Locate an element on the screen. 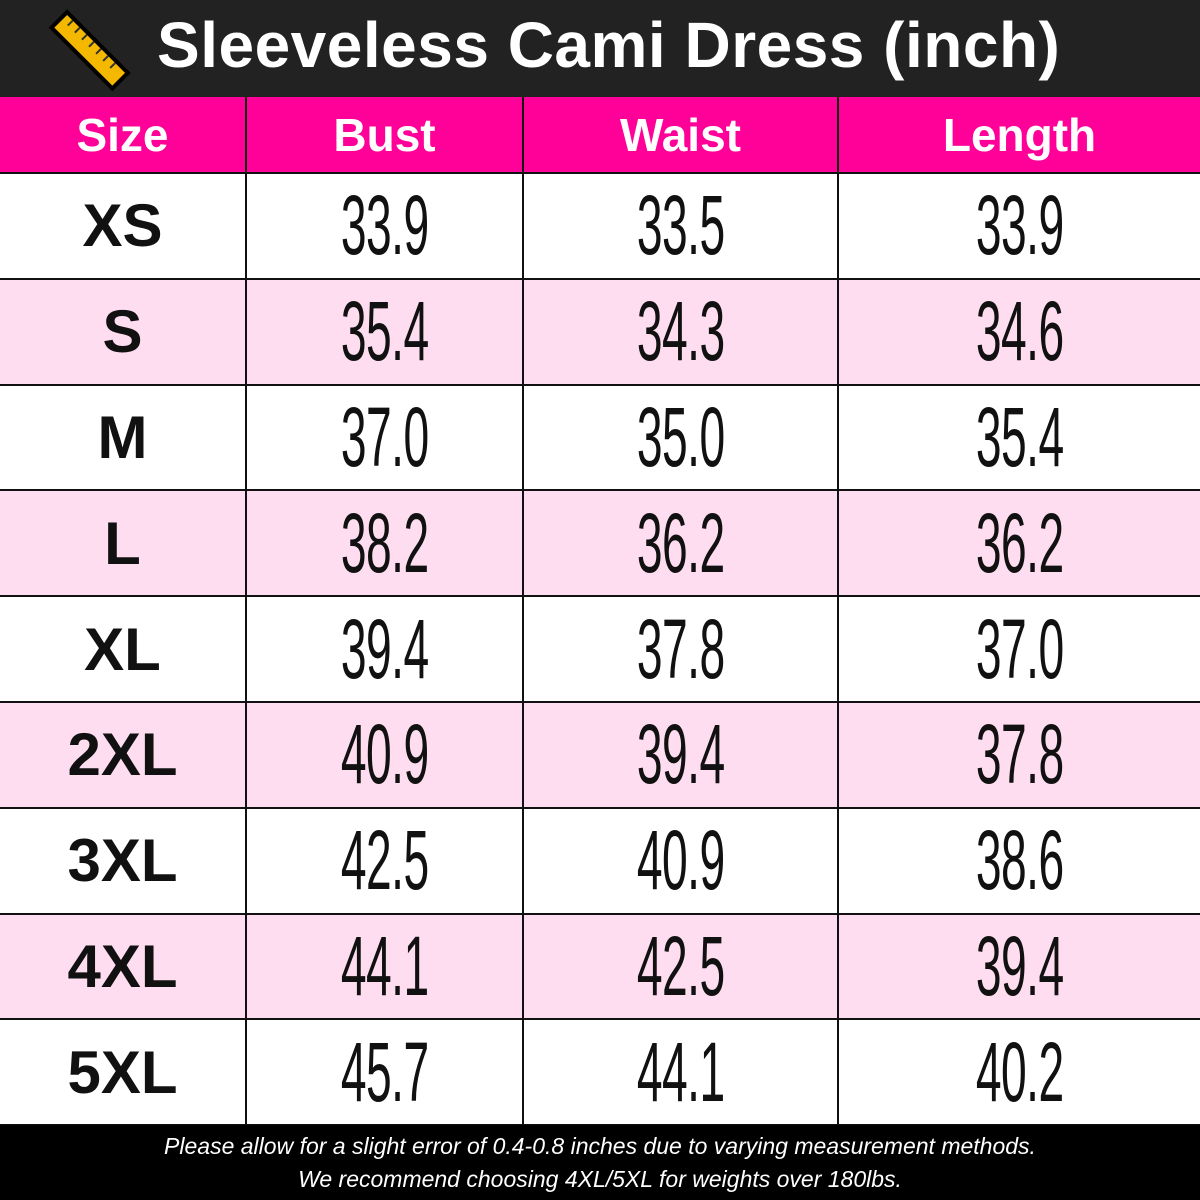 Image resolution: width=1200 pixels, height=1200 pixels. measurement-value: 34.3 is located at coordinates (680, 331).